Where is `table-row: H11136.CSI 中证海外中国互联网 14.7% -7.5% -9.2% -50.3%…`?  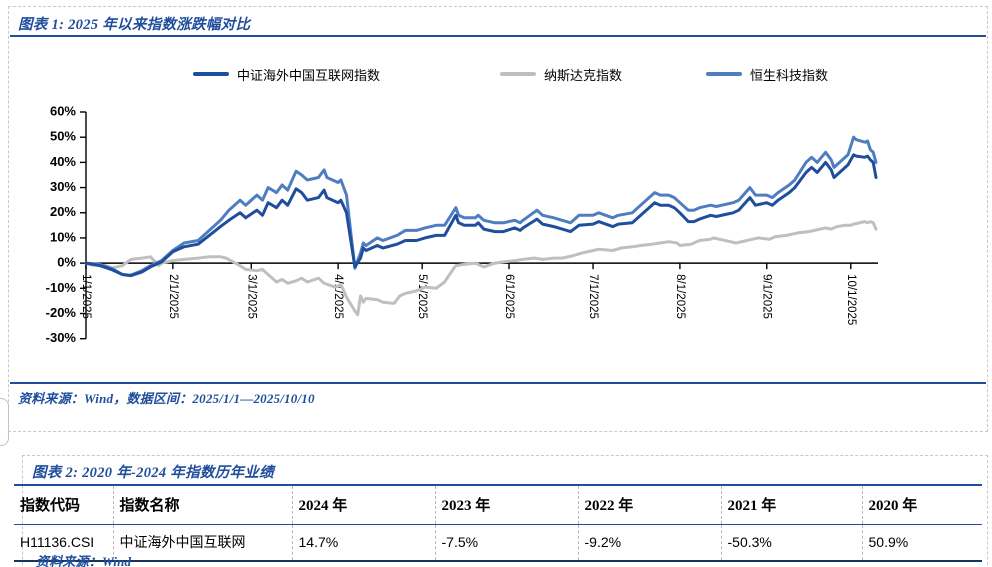
table-row: H11136.CSI 中证海外中国互联网 14.7% -7.5% -9.2% -50.3%… is located at coordinates (498, 542).